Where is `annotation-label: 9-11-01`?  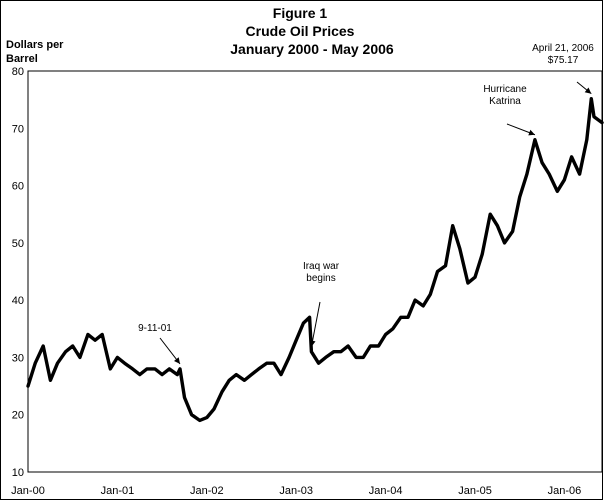 annotation-label: 9-11-01 is located at coordinates (155, 328).